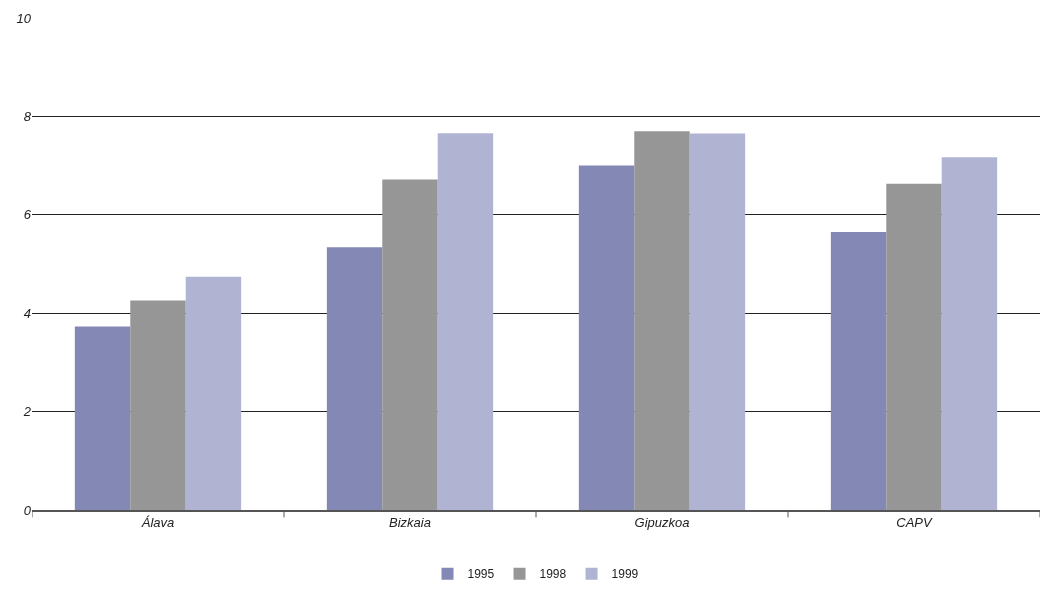 The height and width of the screenshot is (600, 1053). Describe the element at coordinates (27, 412) in the screenshot. I see `y-tick-label: 2` at that location.